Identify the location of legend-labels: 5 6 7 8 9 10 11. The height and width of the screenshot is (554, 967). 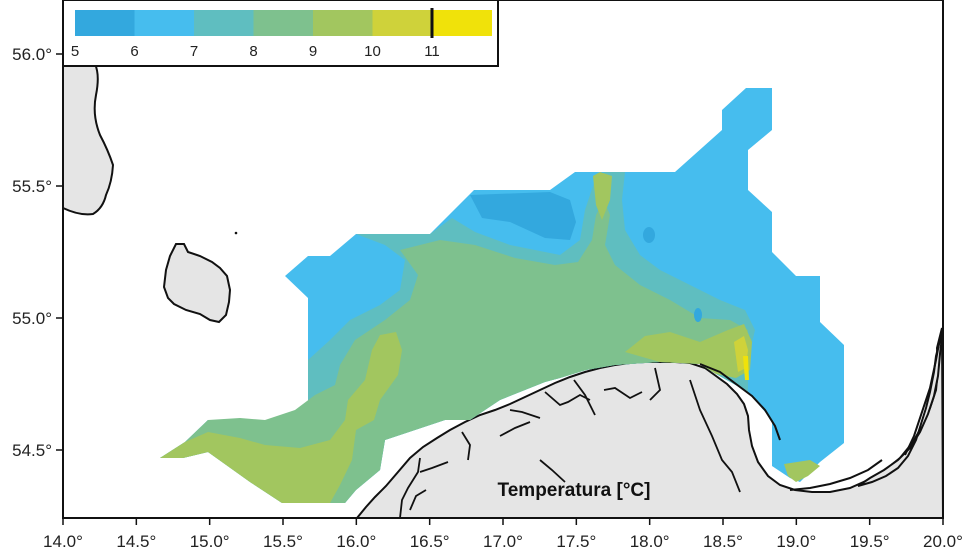
(255, 51).